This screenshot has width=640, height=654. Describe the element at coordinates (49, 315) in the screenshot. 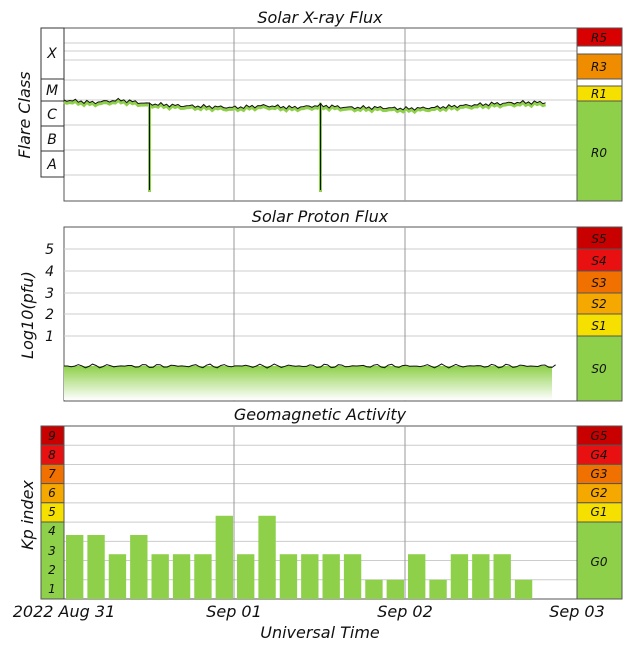

I see `proton-ytick-2: 2` at that location.